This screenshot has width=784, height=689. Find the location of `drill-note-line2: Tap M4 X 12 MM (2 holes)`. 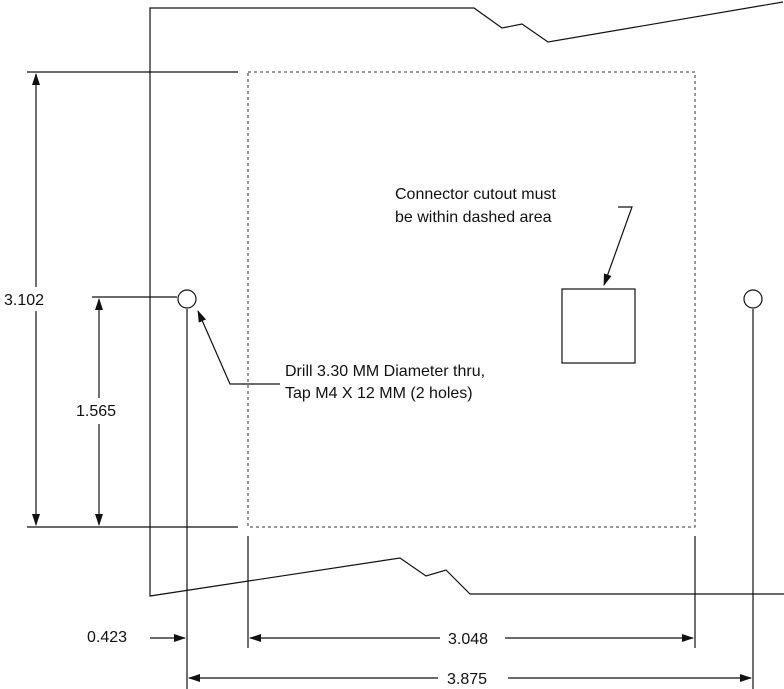

drill-note-line2: Tap M4 X 12 MM (2 holes) is located at coordinates (379, 393).